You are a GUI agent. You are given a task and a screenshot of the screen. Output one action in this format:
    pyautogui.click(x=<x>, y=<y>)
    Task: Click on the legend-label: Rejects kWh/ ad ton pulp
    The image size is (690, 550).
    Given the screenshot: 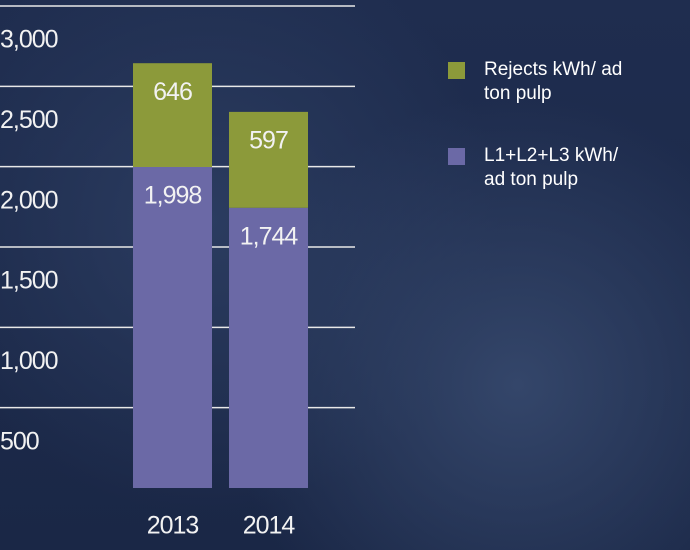 What is the action you would take?
    pyautogui.click(x=553, y=81)
    